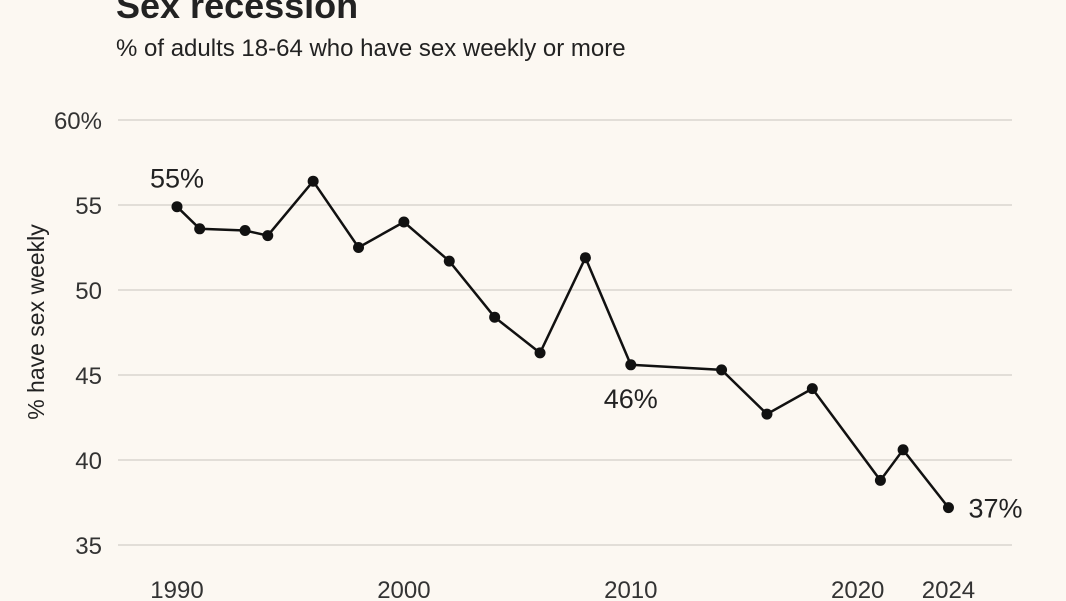  Describe the element at coordinates (948, 589) in the screenshot. I see `x-tick-label: 2024` at that location.